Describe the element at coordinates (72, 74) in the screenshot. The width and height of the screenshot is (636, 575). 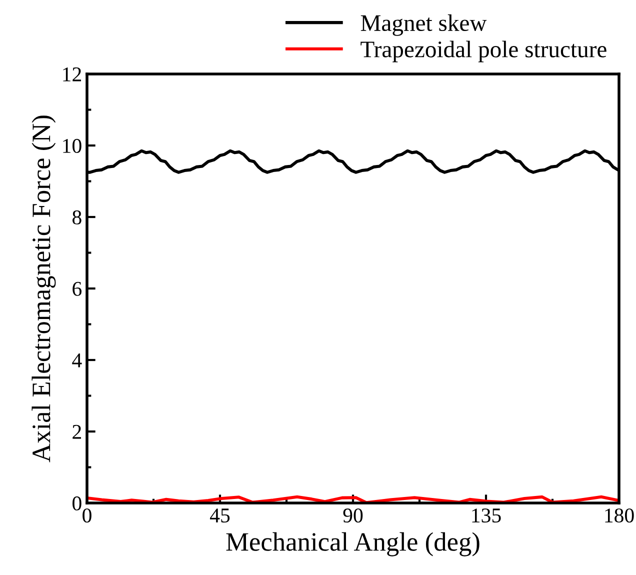
I see `y-tick-label: 12` at that location.